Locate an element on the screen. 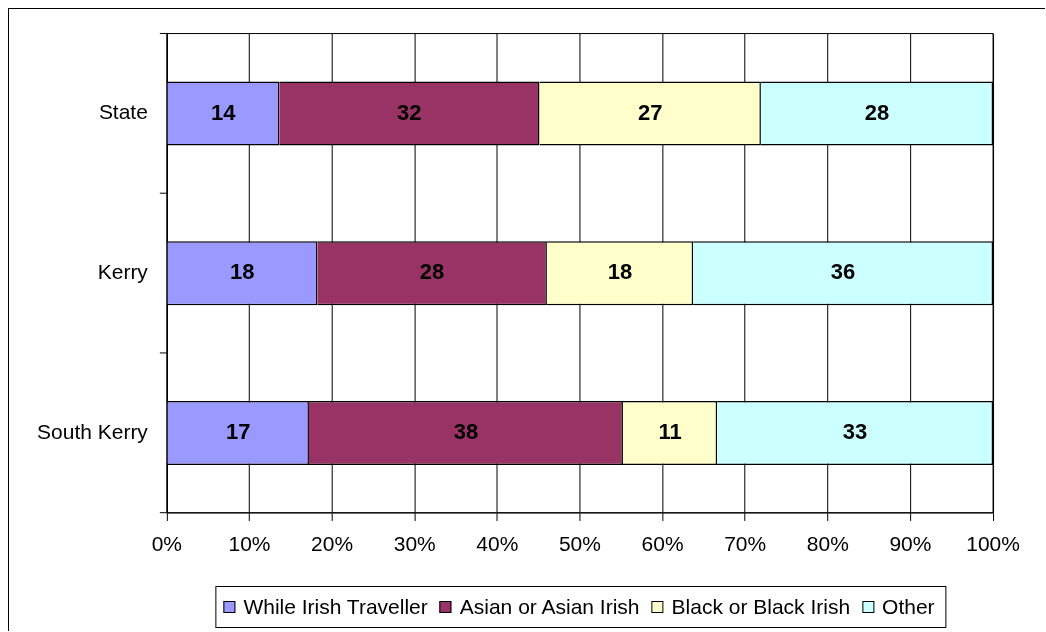  x-tick-label: 80% is located at coordinates (827, 544).